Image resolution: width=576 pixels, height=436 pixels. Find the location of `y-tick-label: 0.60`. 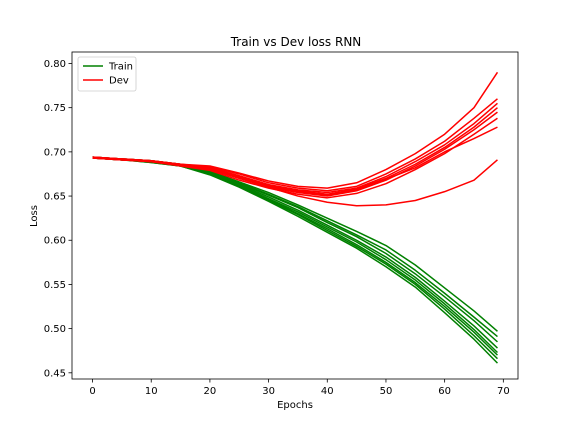

y-tick-label: 0.60 is located at coordinates (55, 241).